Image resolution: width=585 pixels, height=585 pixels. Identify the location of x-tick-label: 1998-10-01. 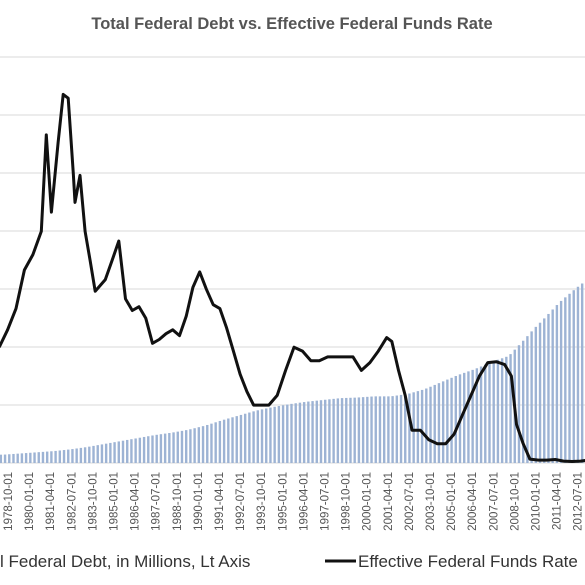
(347, 501).